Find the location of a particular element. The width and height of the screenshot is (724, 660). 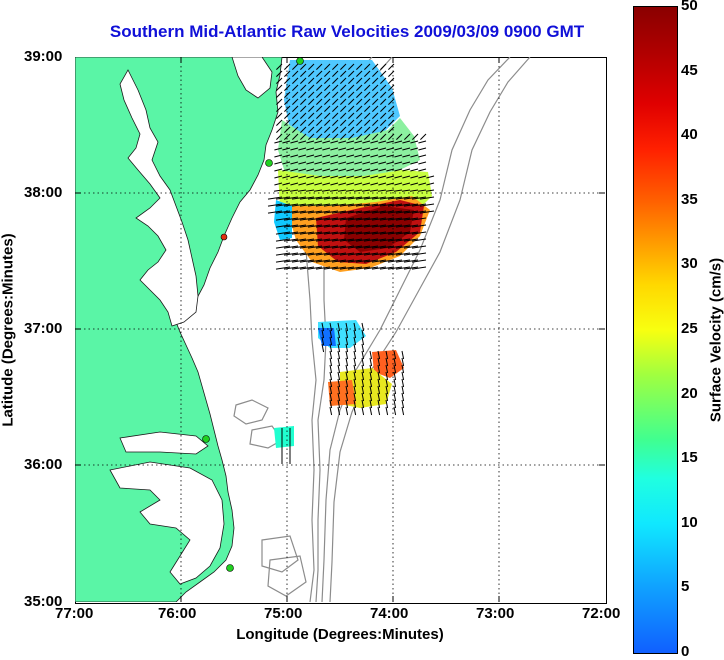

colorbar-label: Surface Velocity (cm/s) is located at coordinates (716, 340).